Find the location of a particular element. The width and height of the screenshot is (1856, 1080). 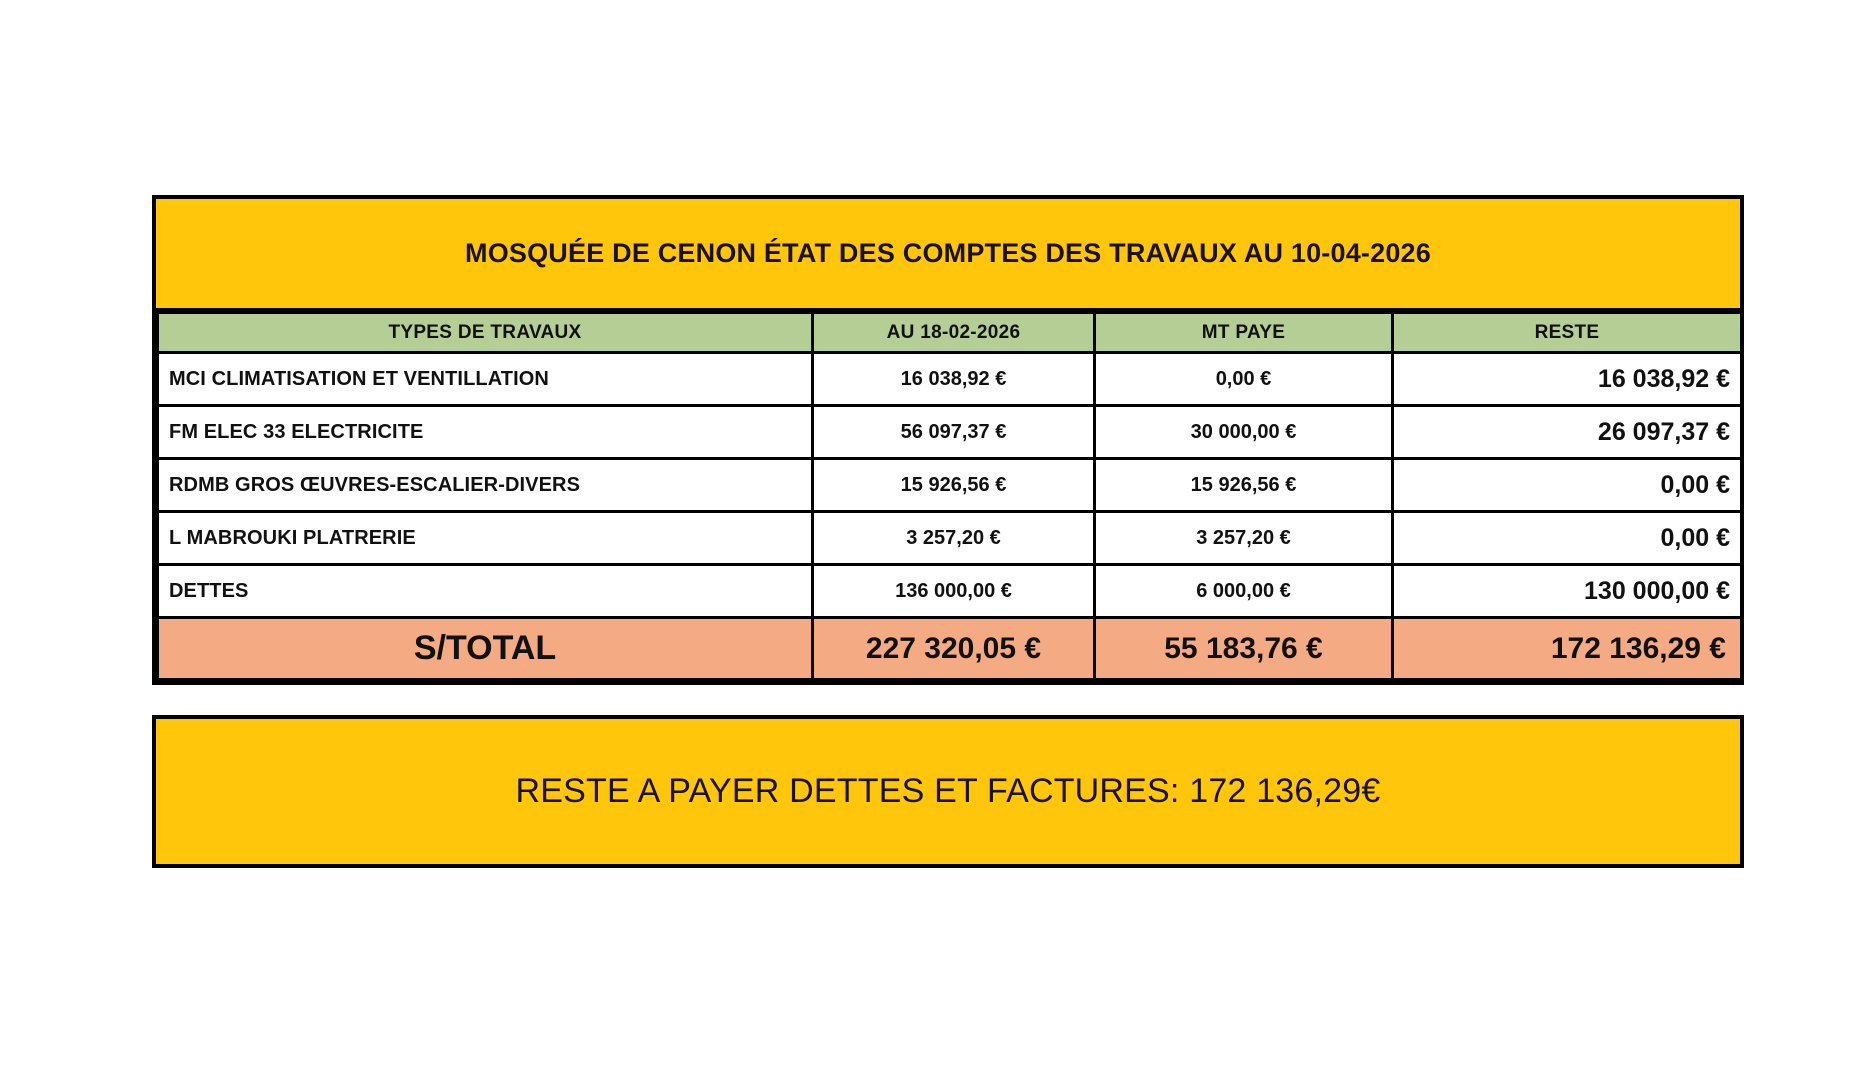

total-label: S/TOTAL is located at coordinates (485, 648).